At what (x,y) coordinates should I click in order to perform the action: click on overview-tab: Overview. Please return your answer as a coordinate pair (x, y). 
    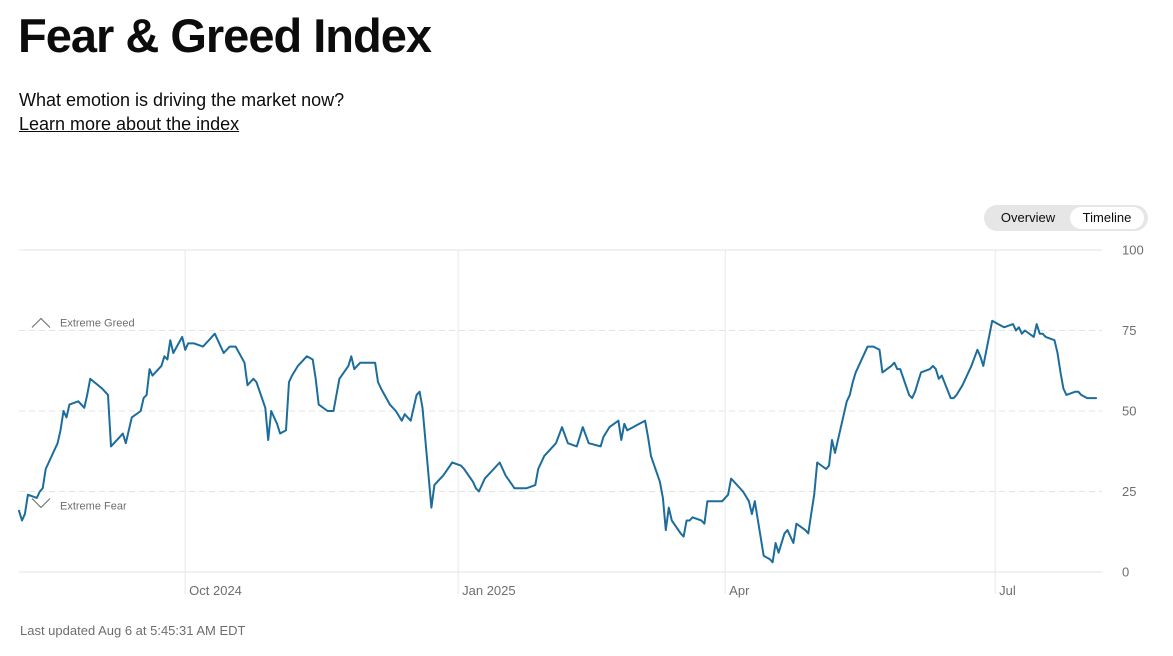
    Looking at the image, I should click on (1028, 217).